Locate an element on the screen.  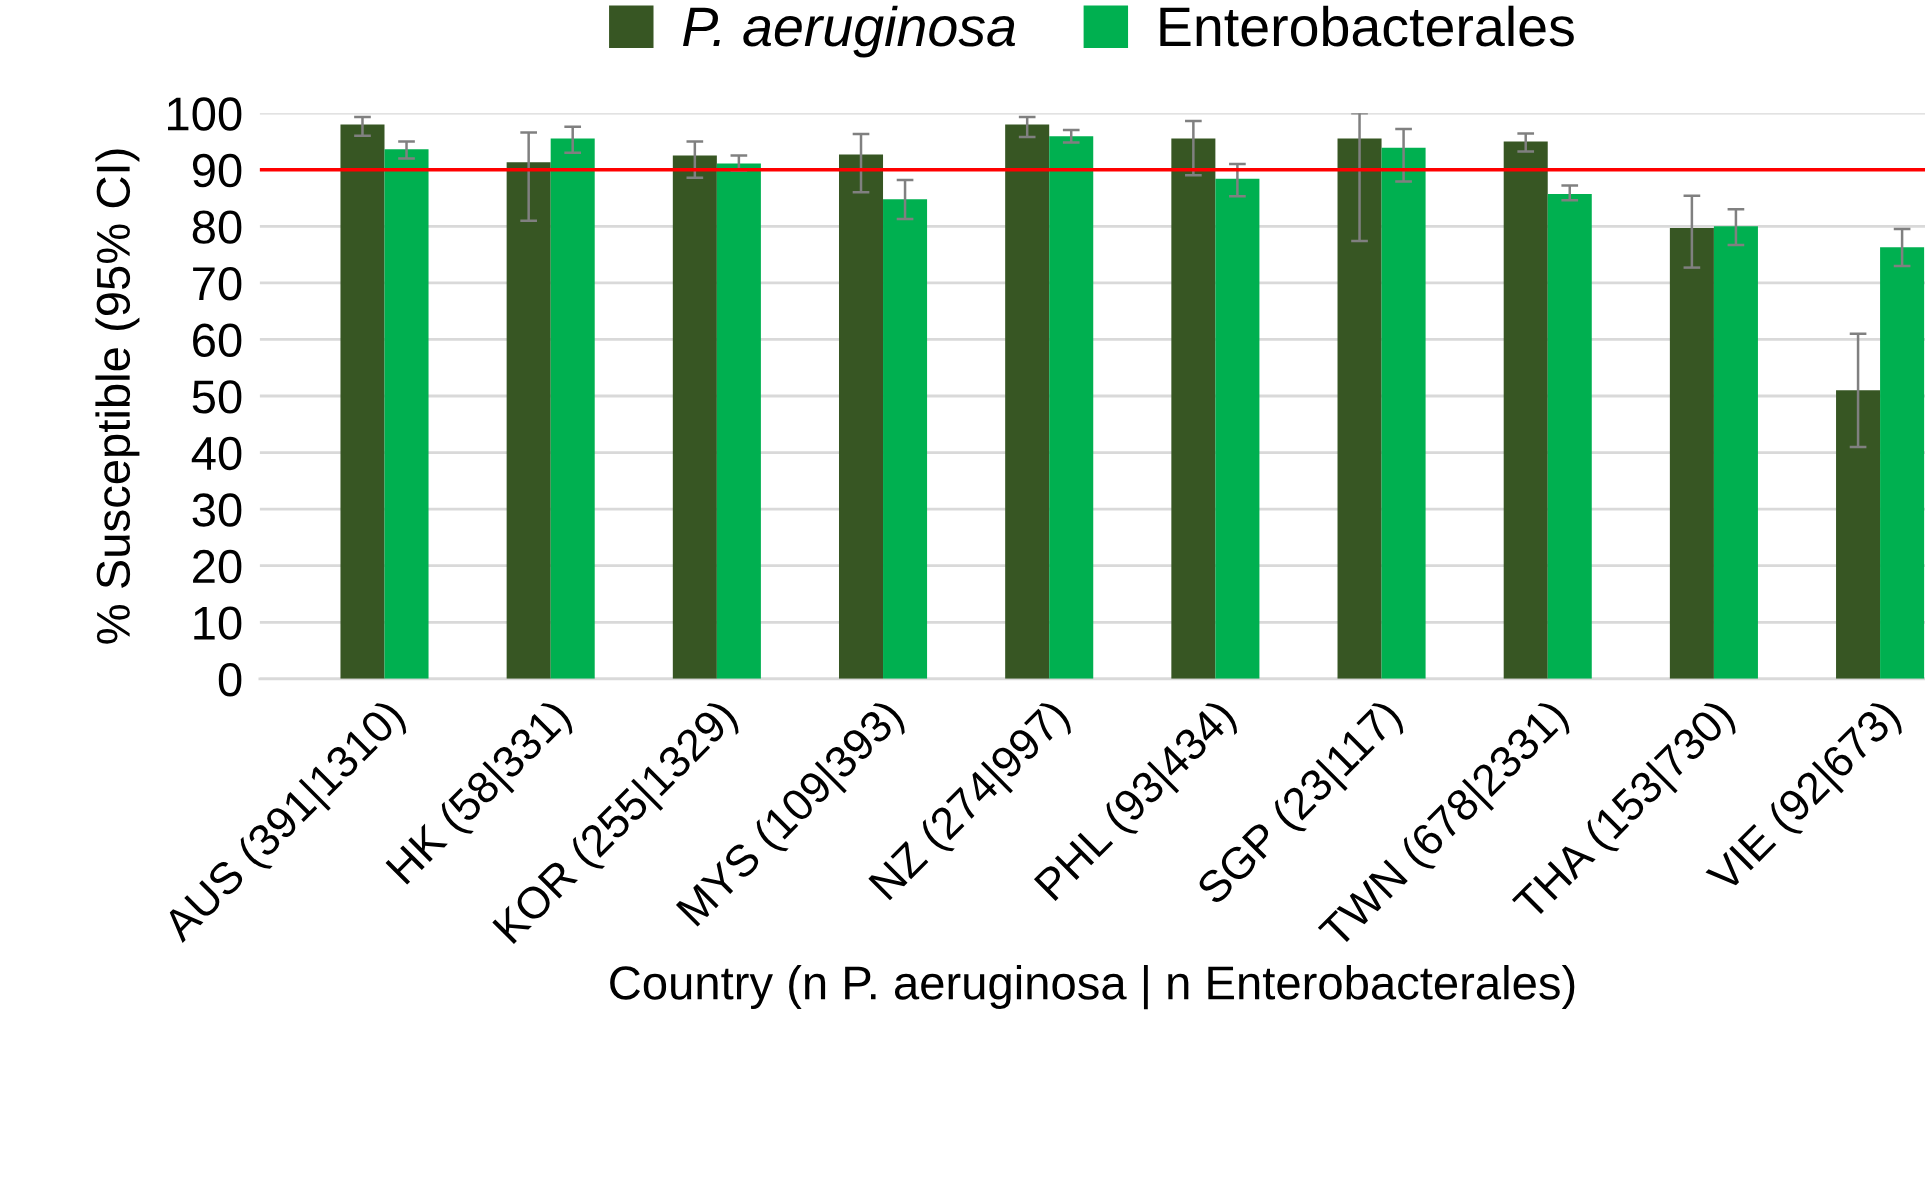
y-tick-label: 30 is located at coordinates (217, 510).